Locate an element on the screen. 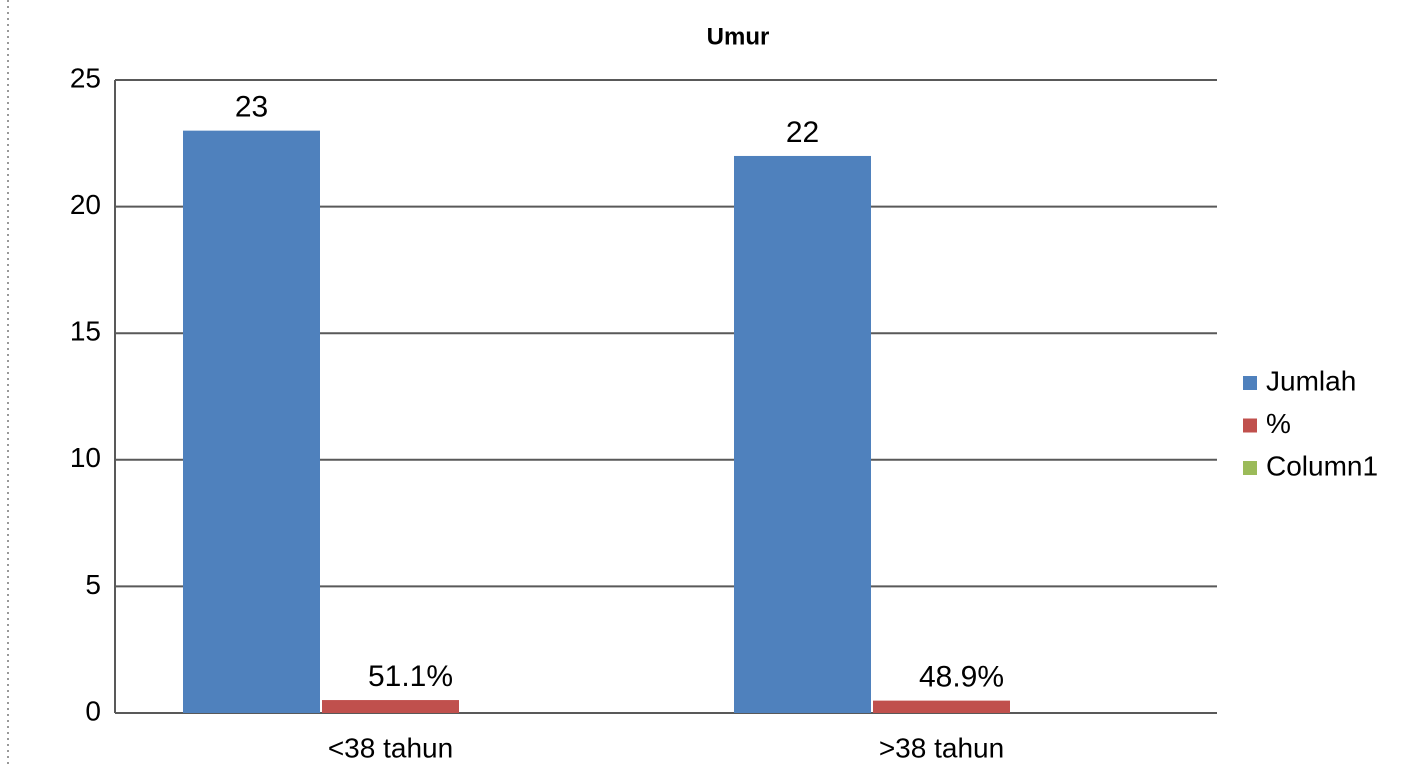  legend-label: Column1 is located at coordinates (1322, 465).